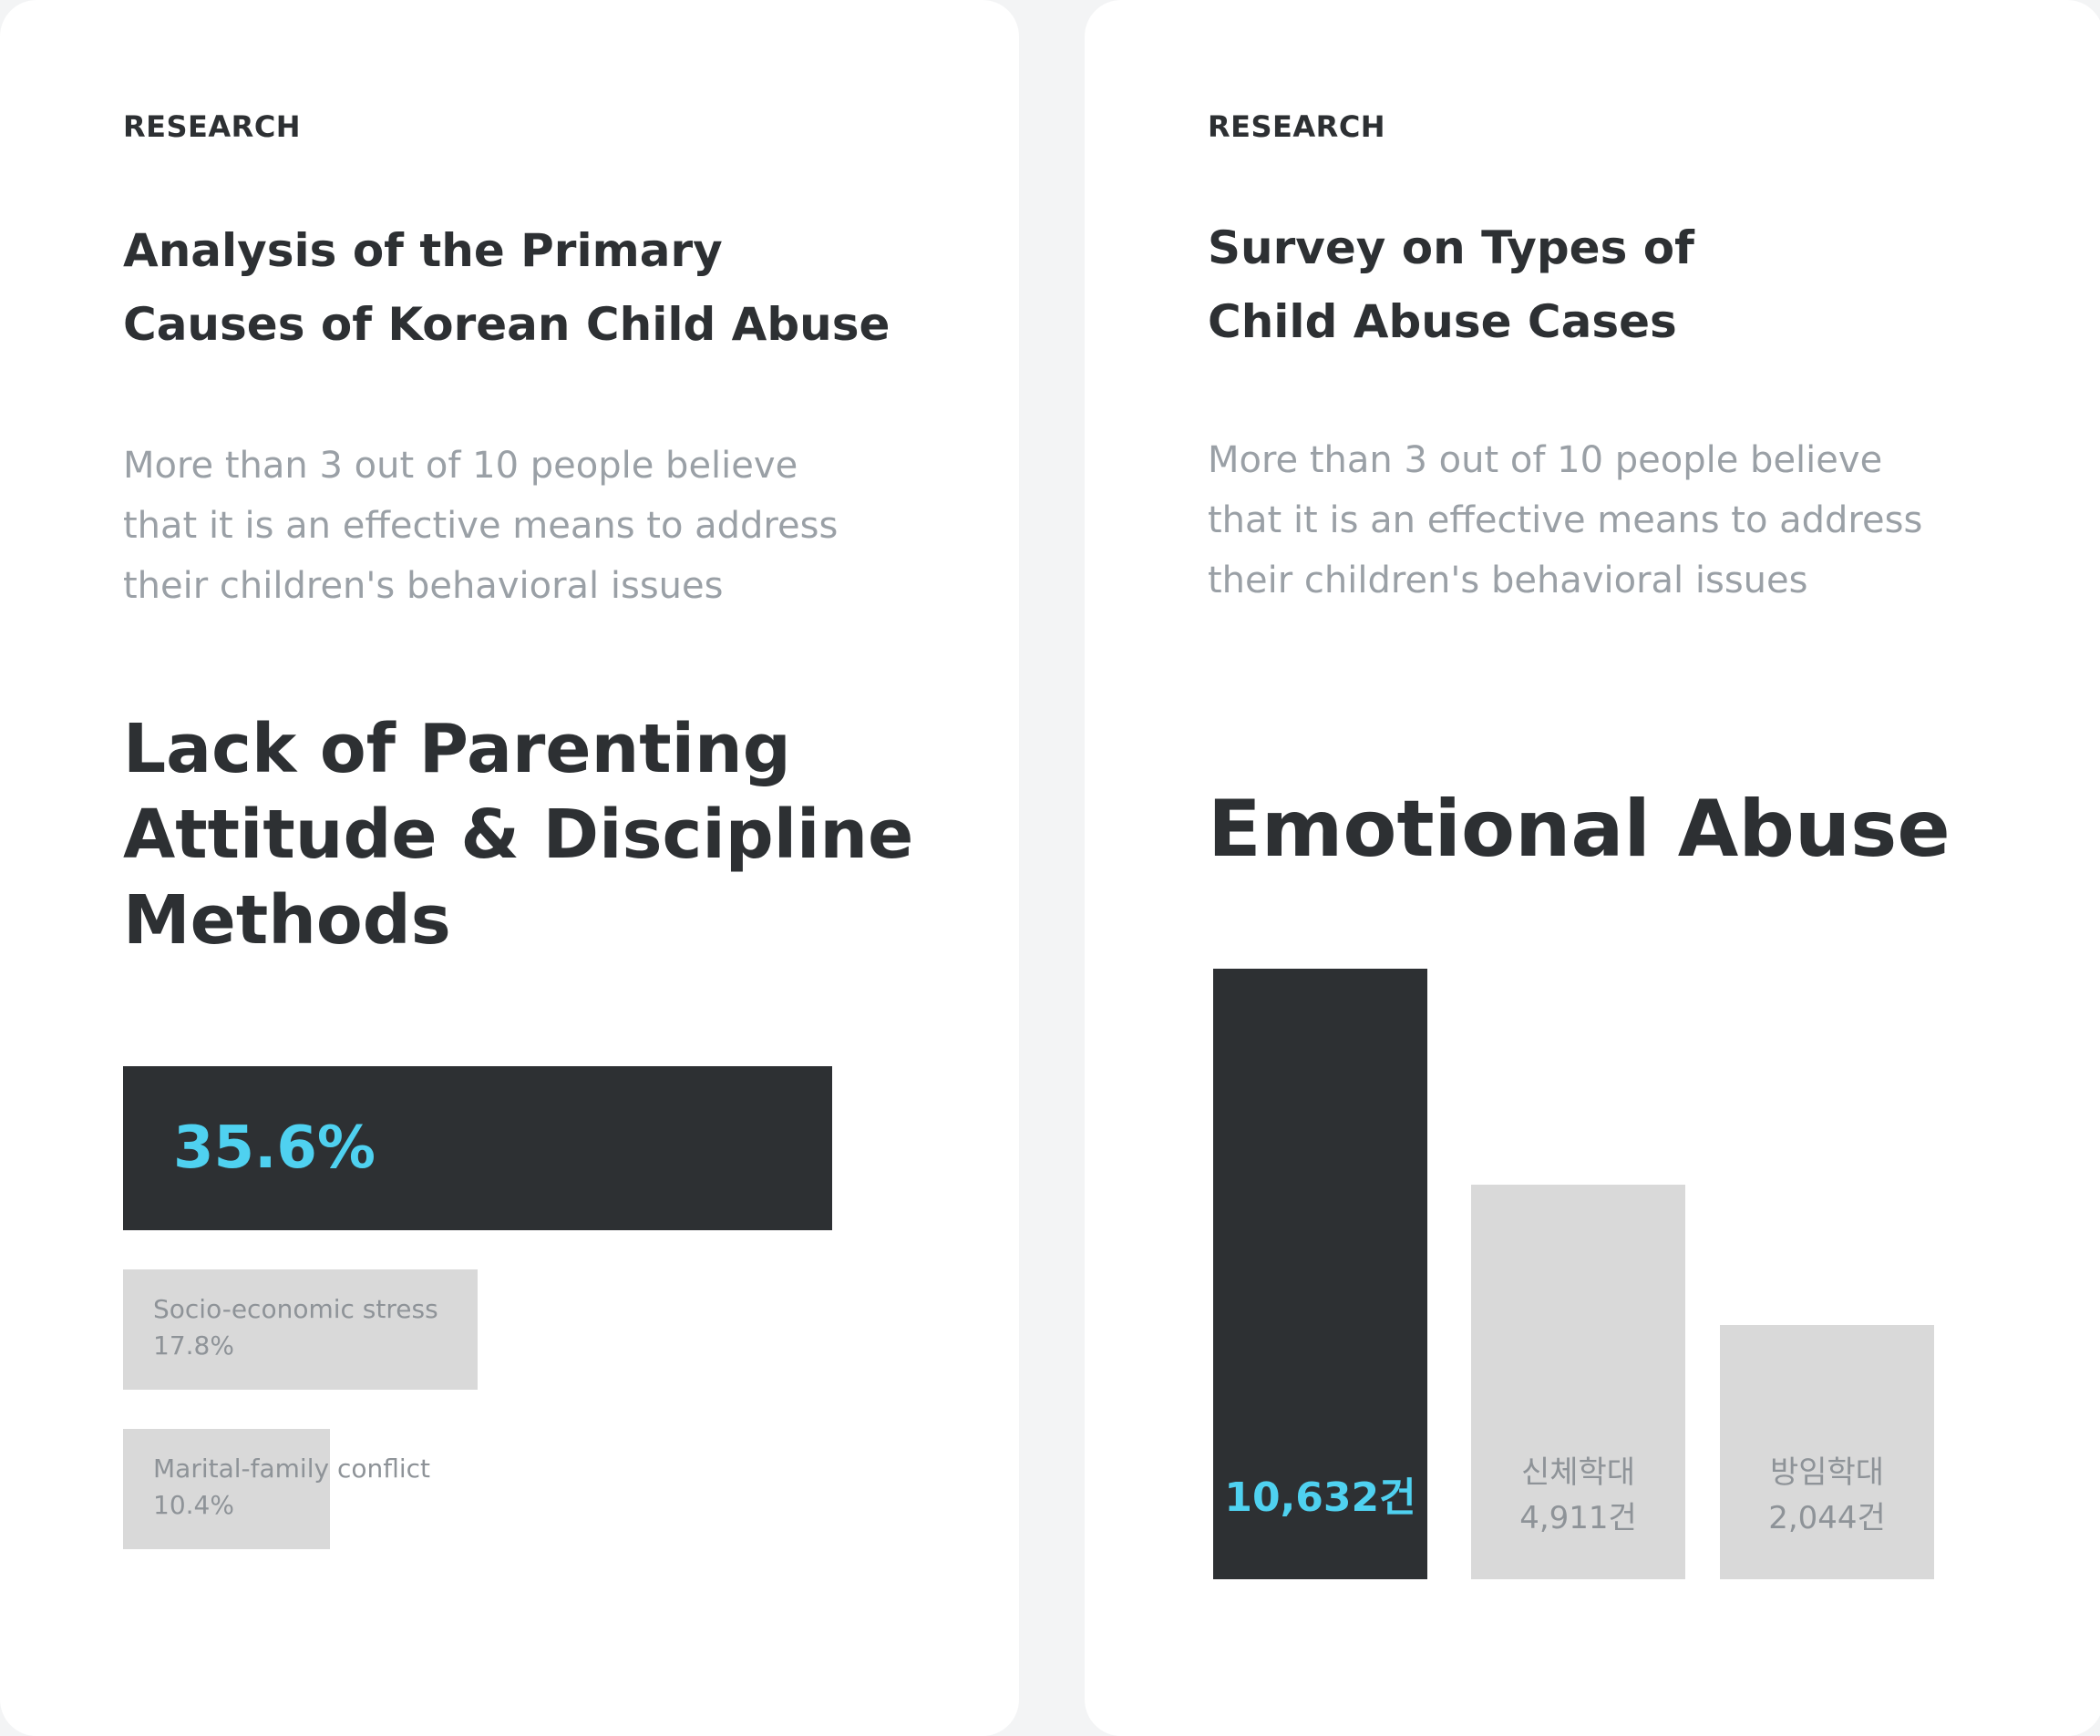  I want to click on bar-category-label: Socio-economic stress, so click(295, 1309).